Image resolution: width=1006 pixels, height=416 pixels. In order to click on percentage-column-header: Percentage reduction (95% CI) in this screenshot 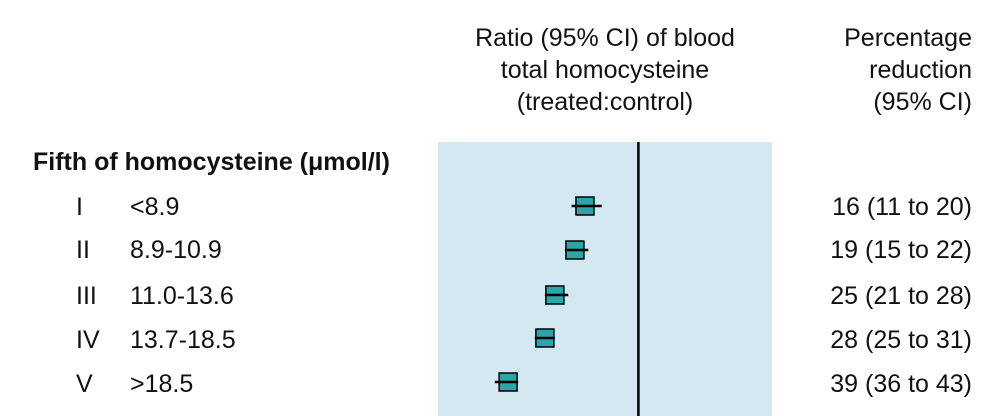, I will do `click(872, 70)`.